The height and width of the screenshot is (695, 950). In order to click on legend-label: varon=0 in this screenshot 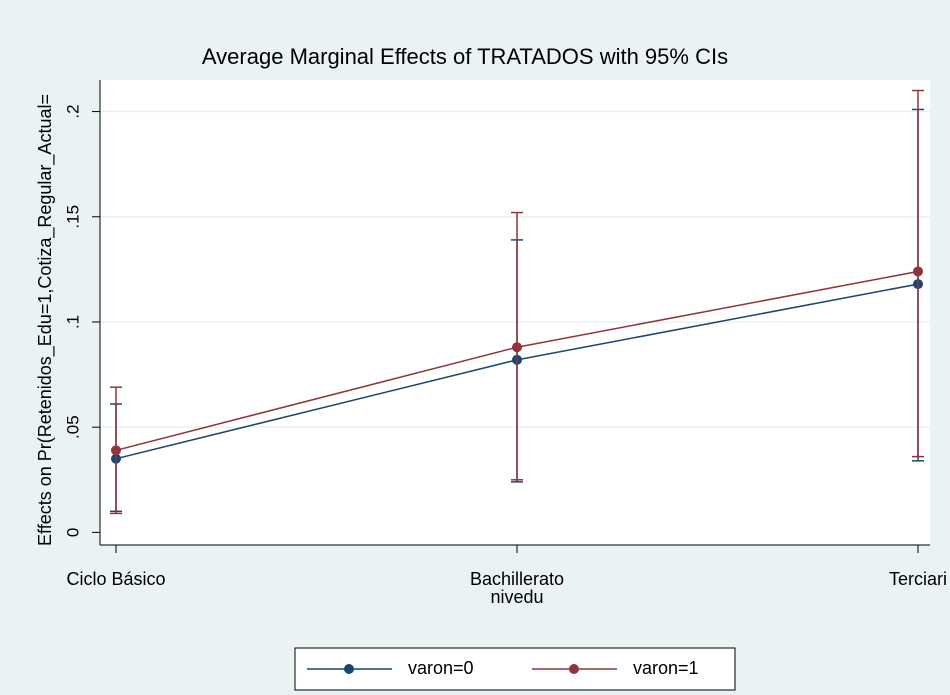, I will do `click(441, 668)`.